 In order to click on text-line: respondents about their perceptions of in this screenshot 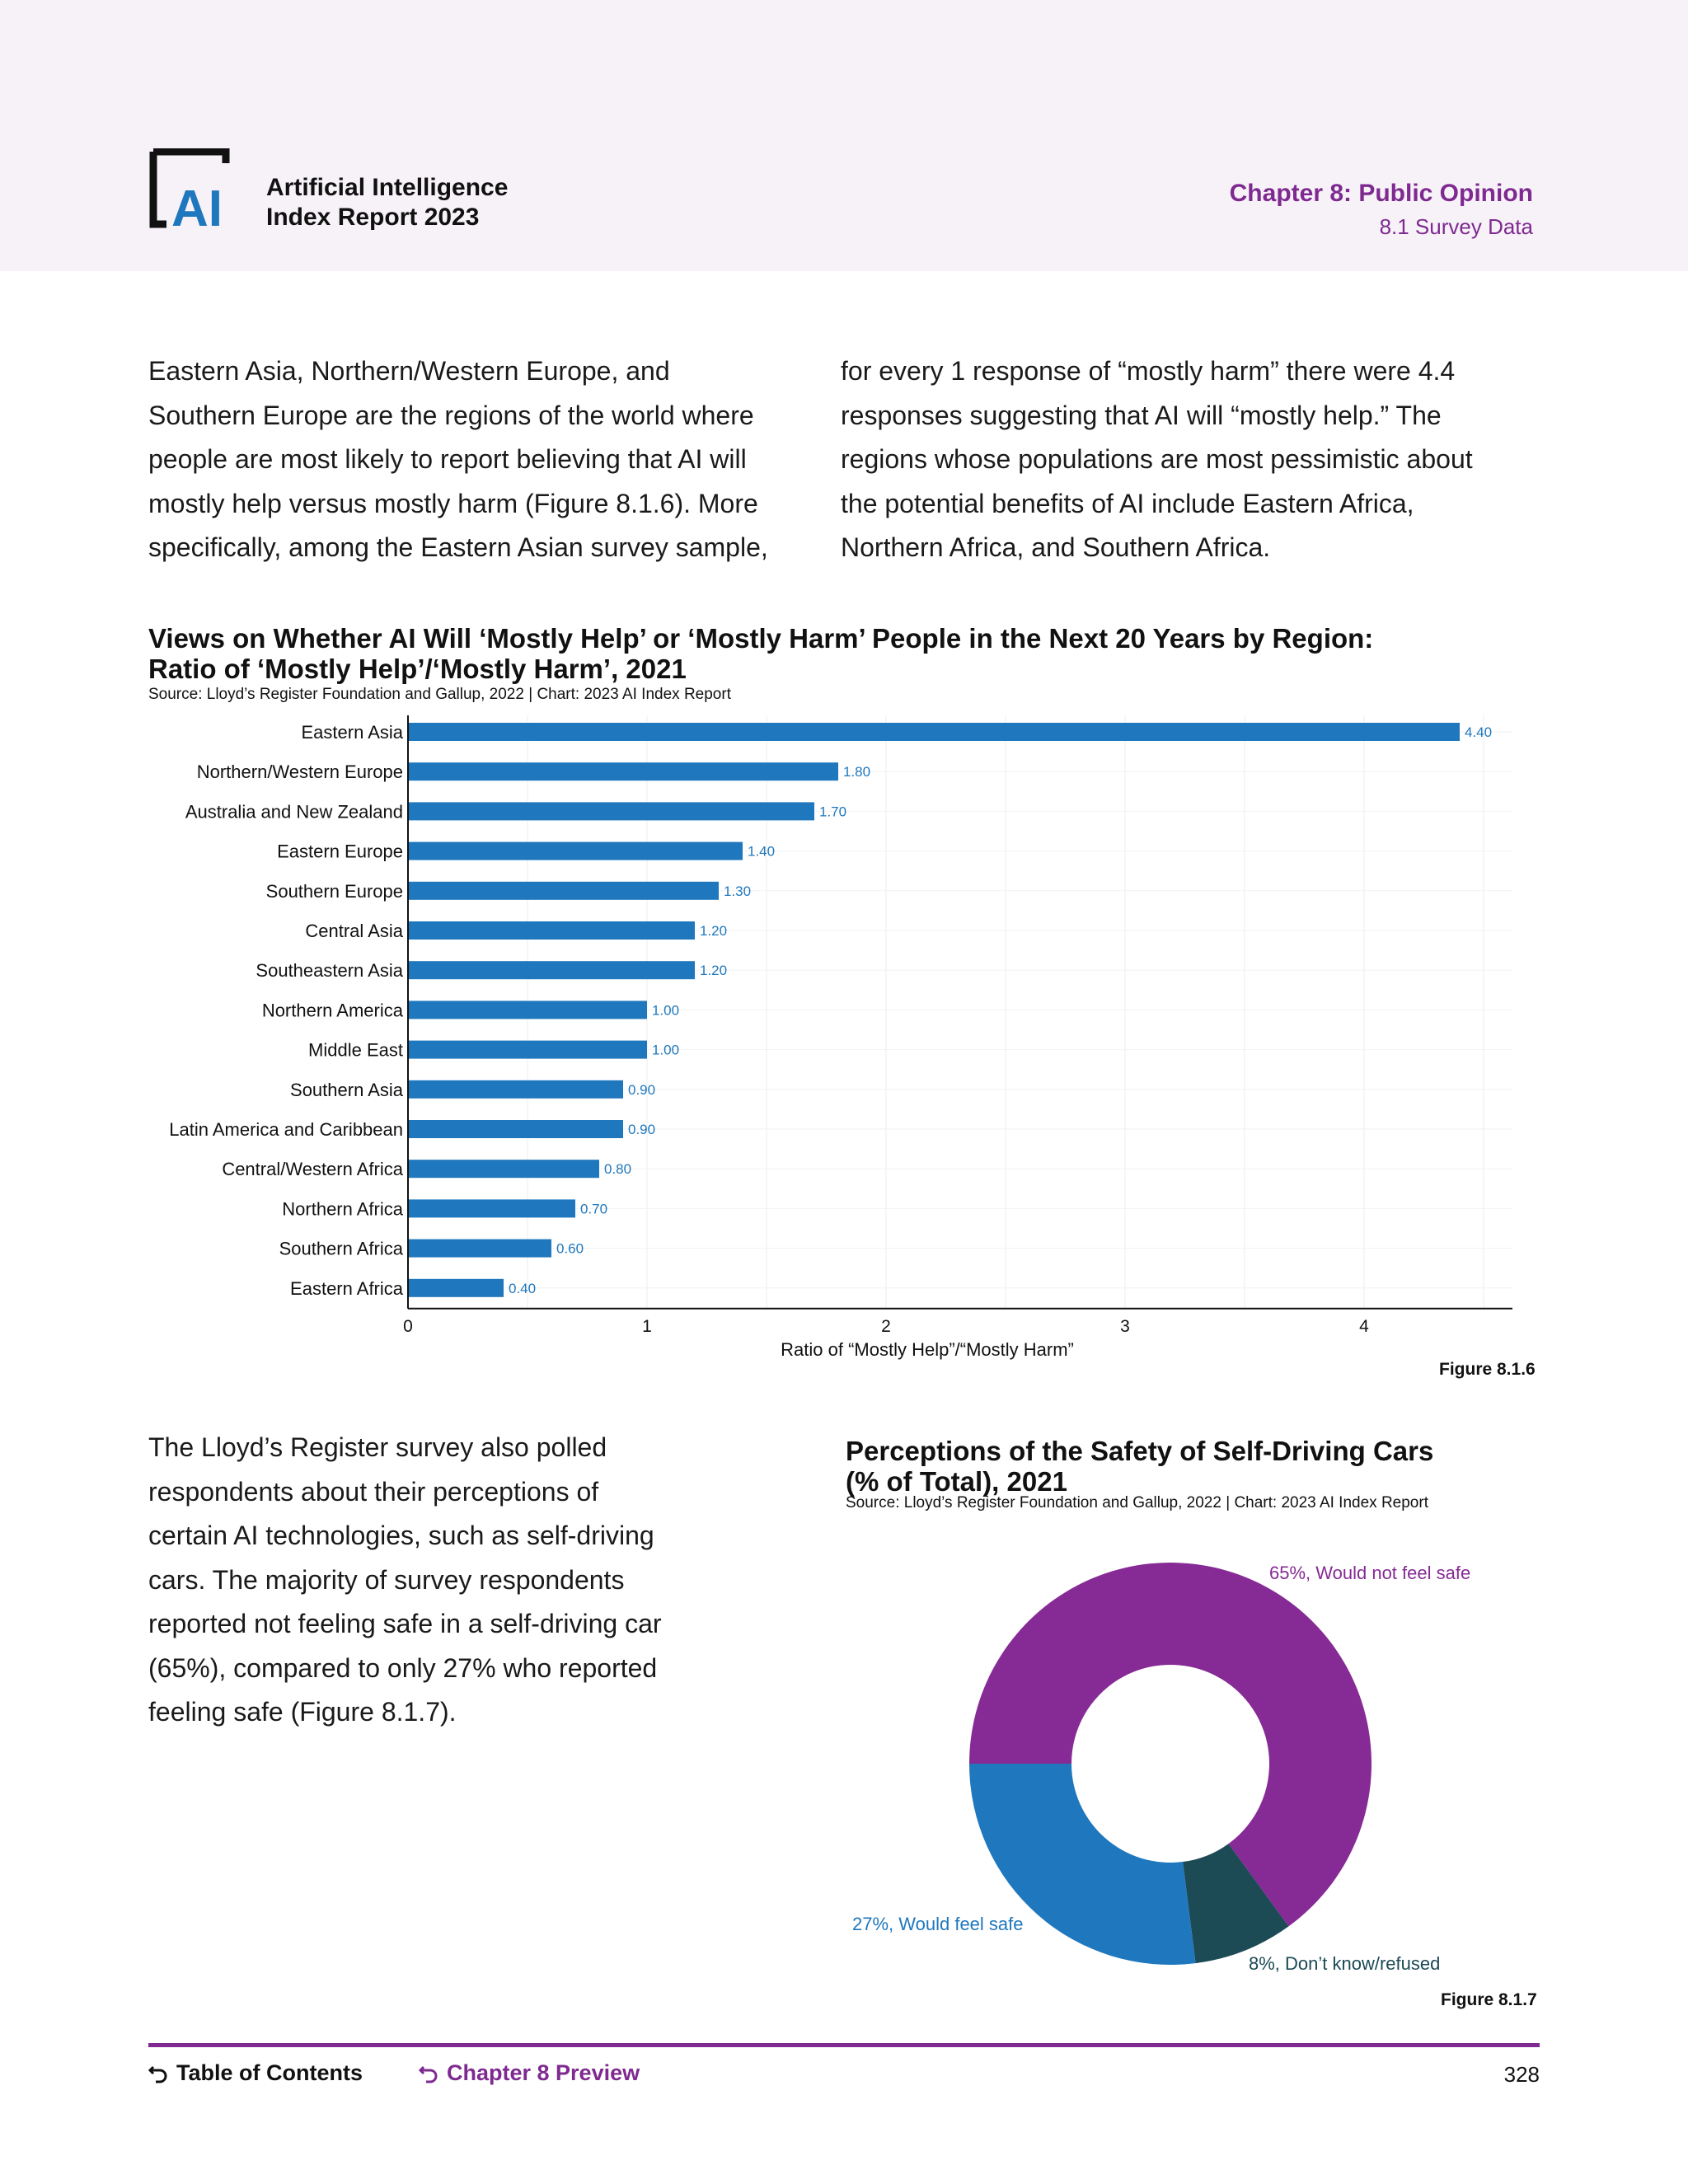, I will do `click(374, 1491)`.